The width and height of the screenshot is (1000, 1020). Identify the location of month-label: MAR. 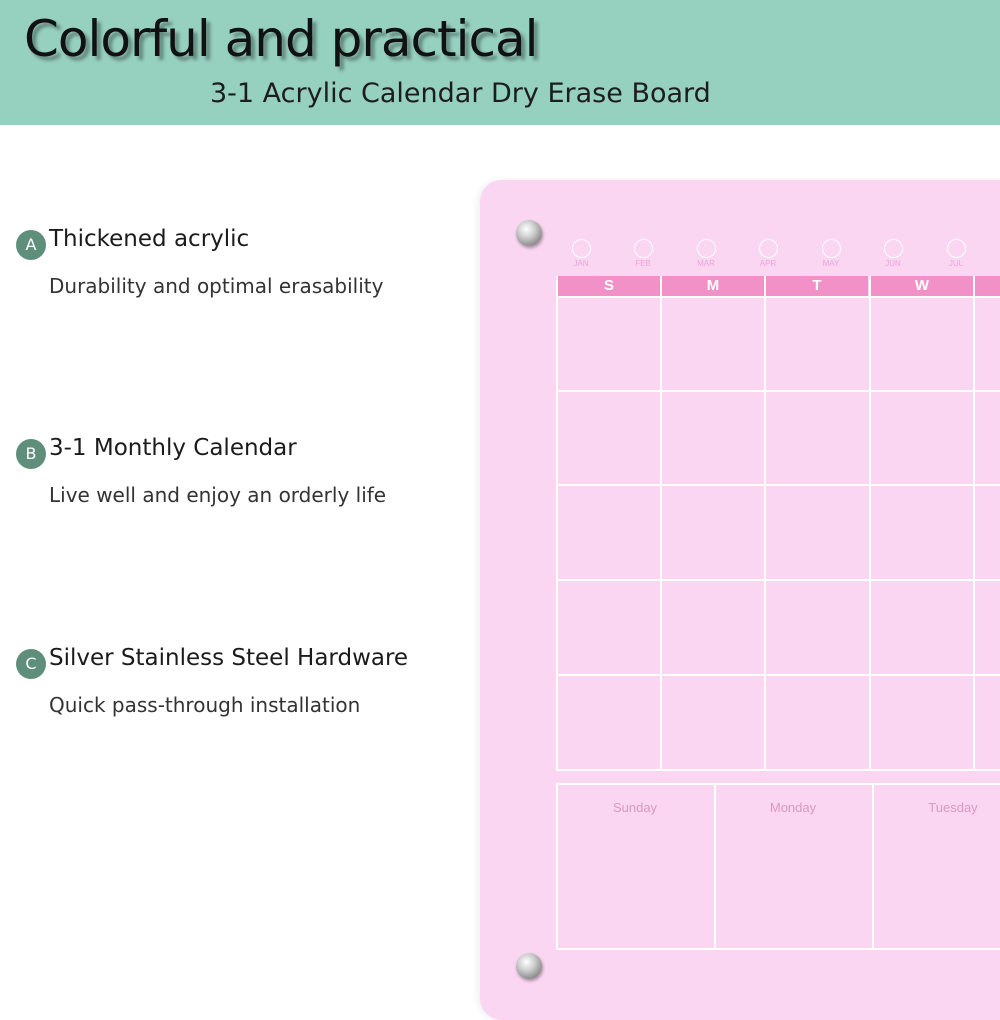
(706, 263).